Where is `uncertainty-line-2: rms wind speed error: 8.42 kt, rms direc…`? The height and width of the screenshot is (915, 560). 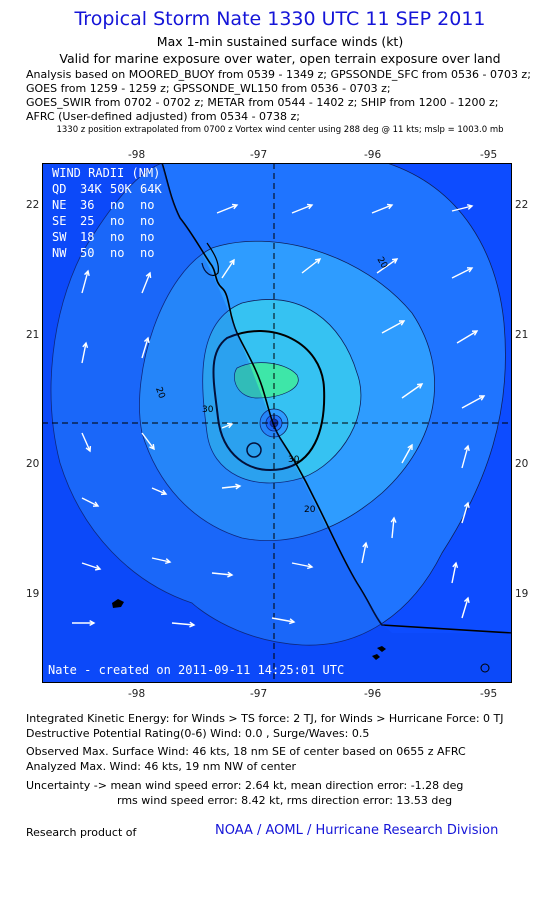
uncertainty-line-2: rms wind speed error: 8.42 kt, rms direc… is located at coordinates (285, 800).